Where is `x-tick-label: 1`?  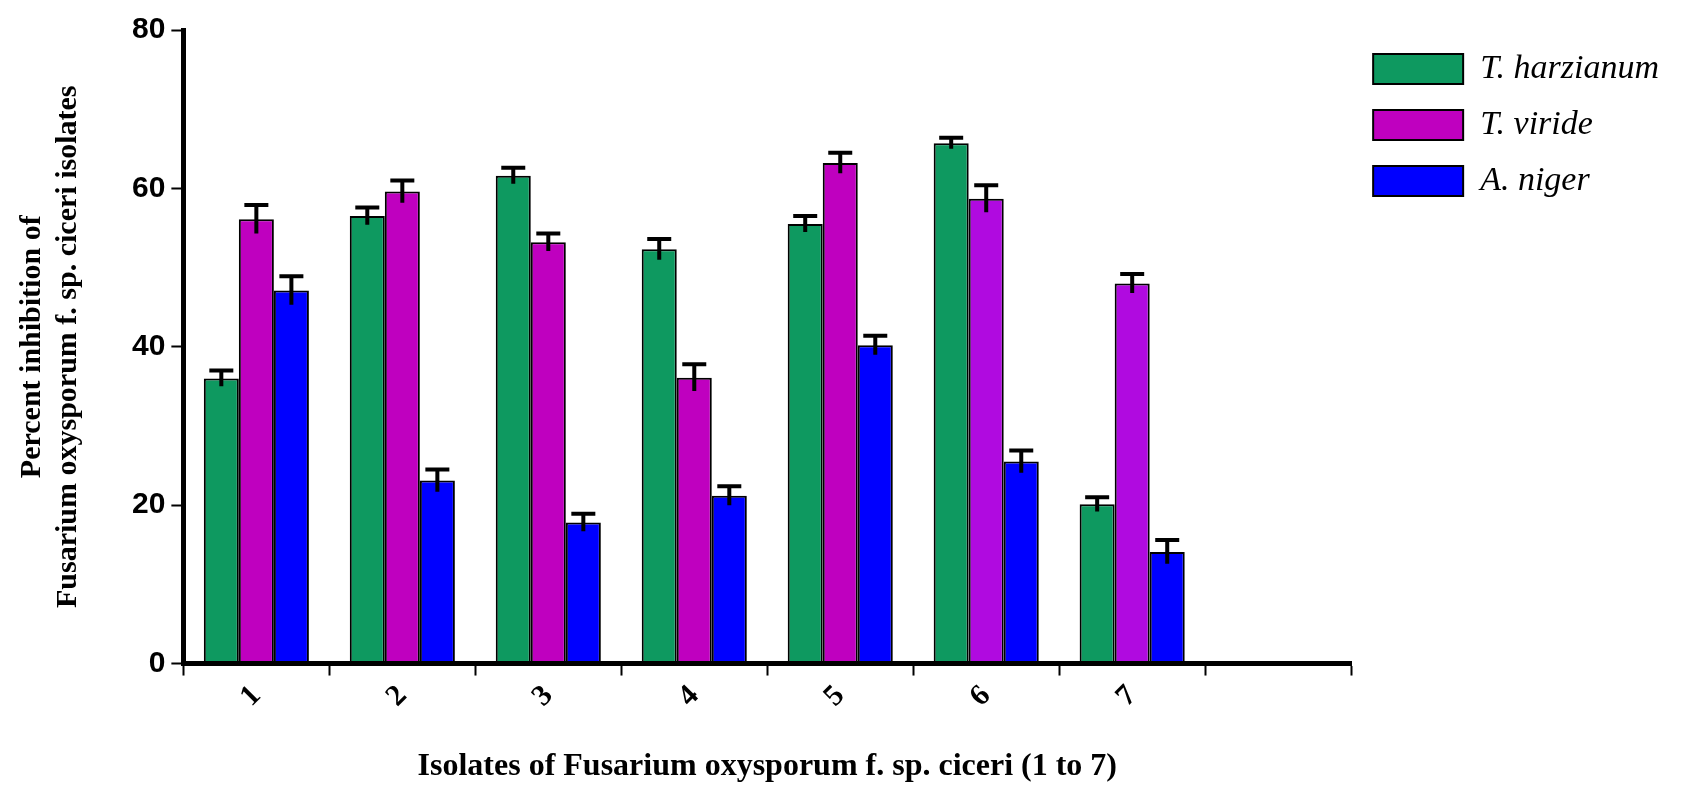
x-tick-label: 1 is located at coordinates (249, 694).